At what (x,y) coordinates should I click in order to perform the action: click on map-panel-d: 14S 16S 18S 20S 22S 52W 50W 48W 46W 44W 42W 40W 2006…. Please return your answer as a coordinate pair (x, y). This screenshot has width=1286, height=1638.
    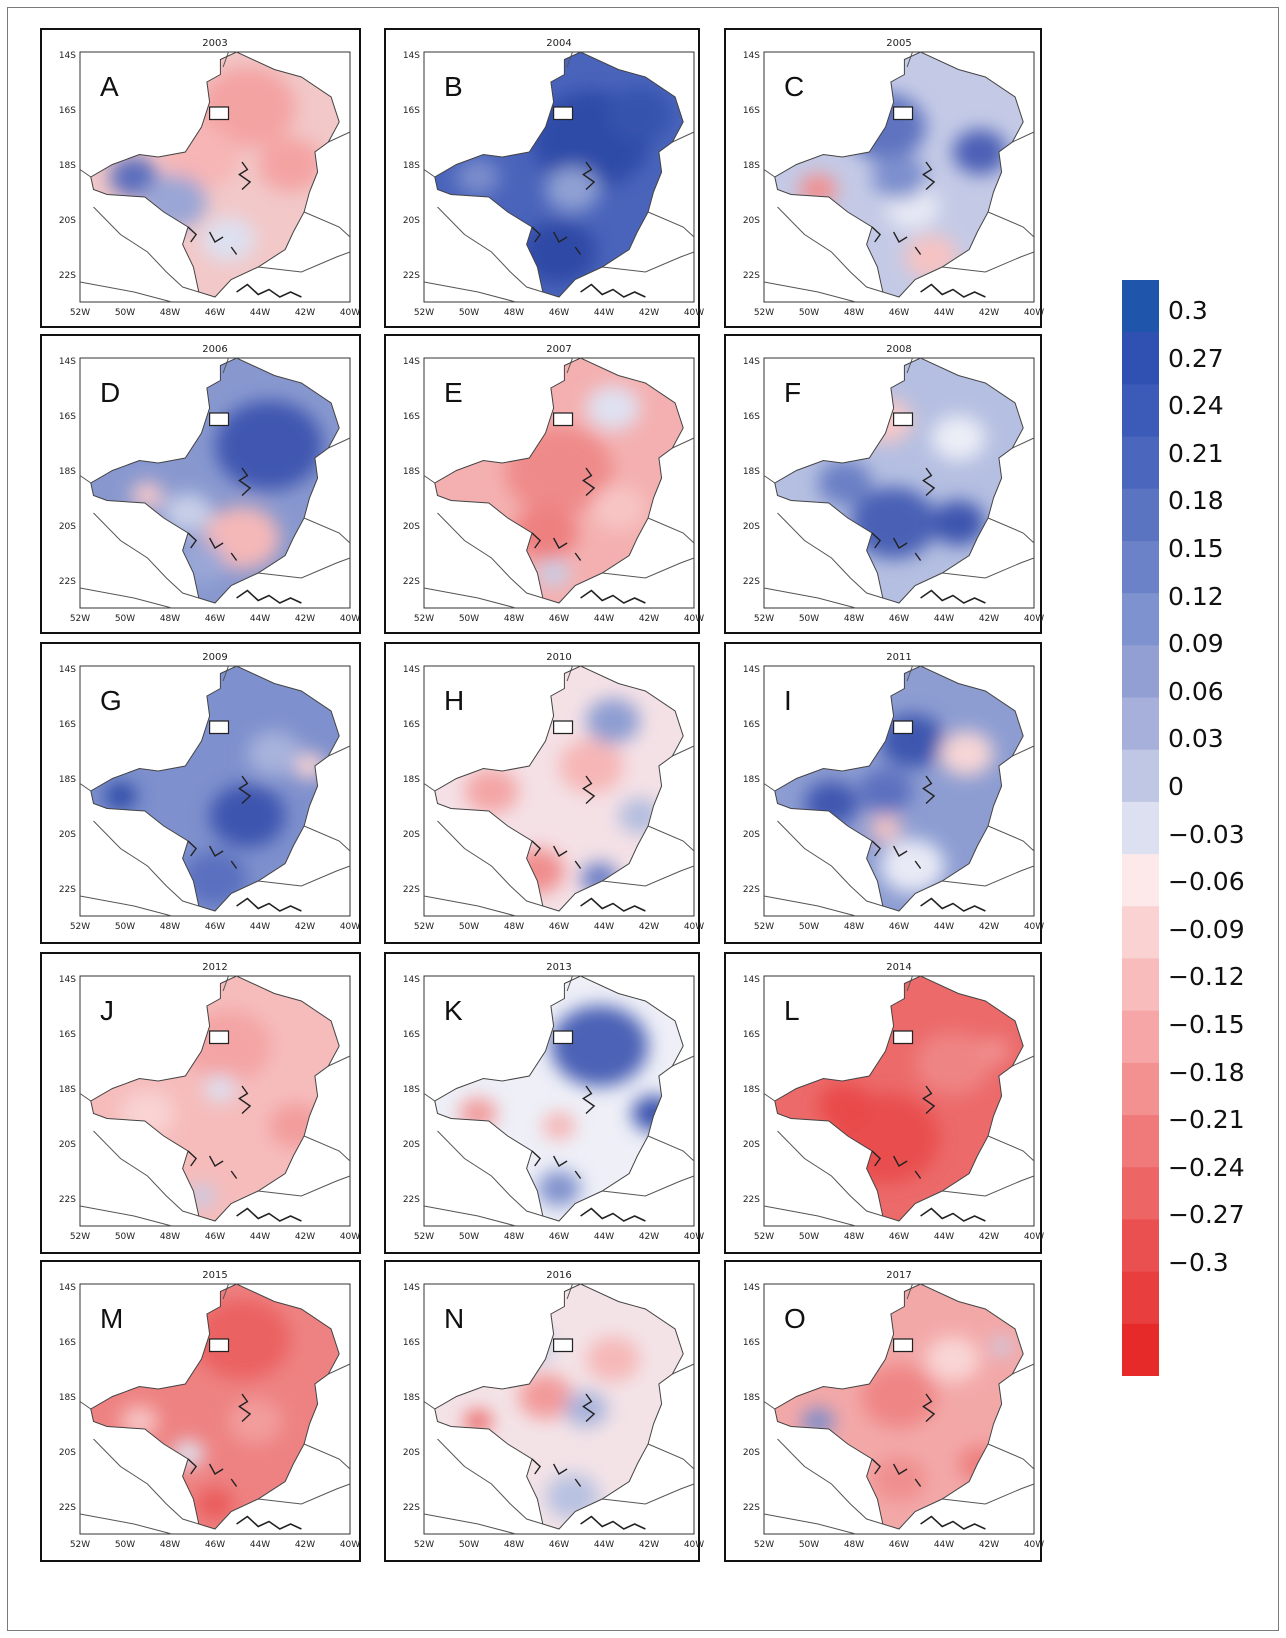
    Looking at the image, I should click on (200, 484).